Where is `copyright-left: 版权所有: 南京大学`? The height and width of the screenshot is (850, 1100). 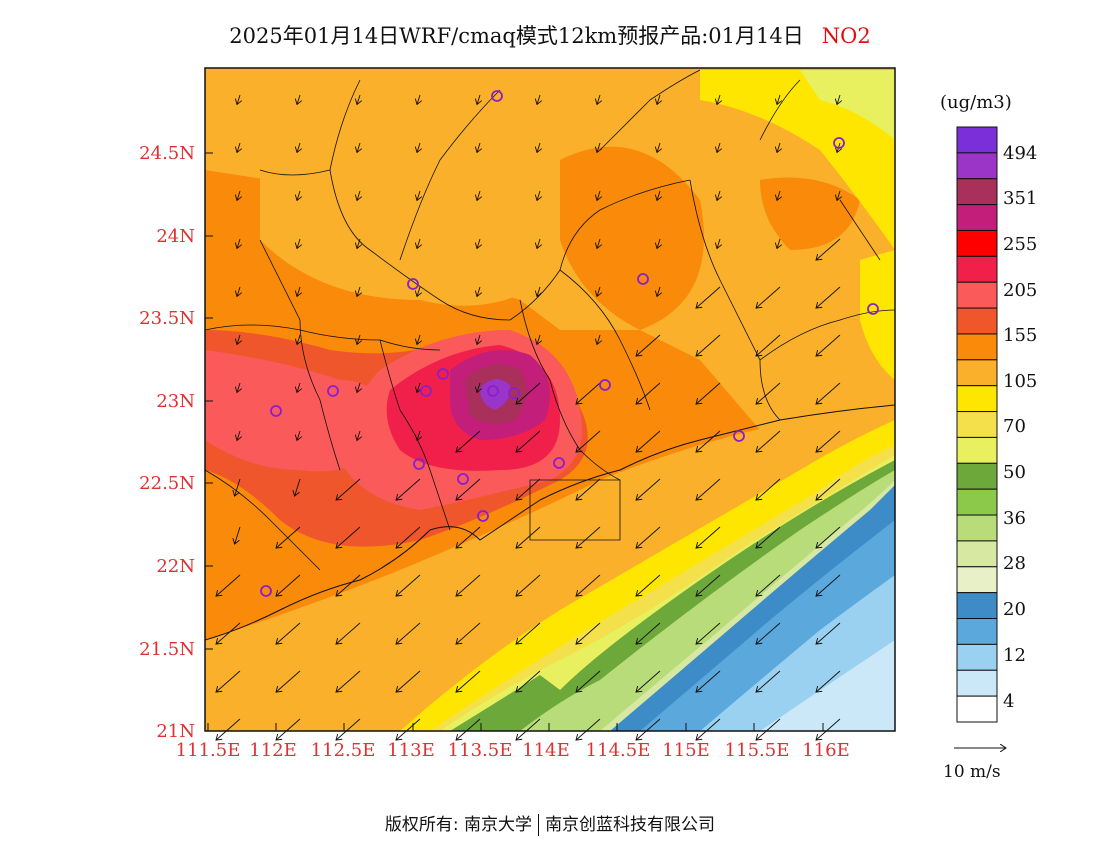
copyright-left: 版权所有: 南京大学 is located at coordinates (458, 825).